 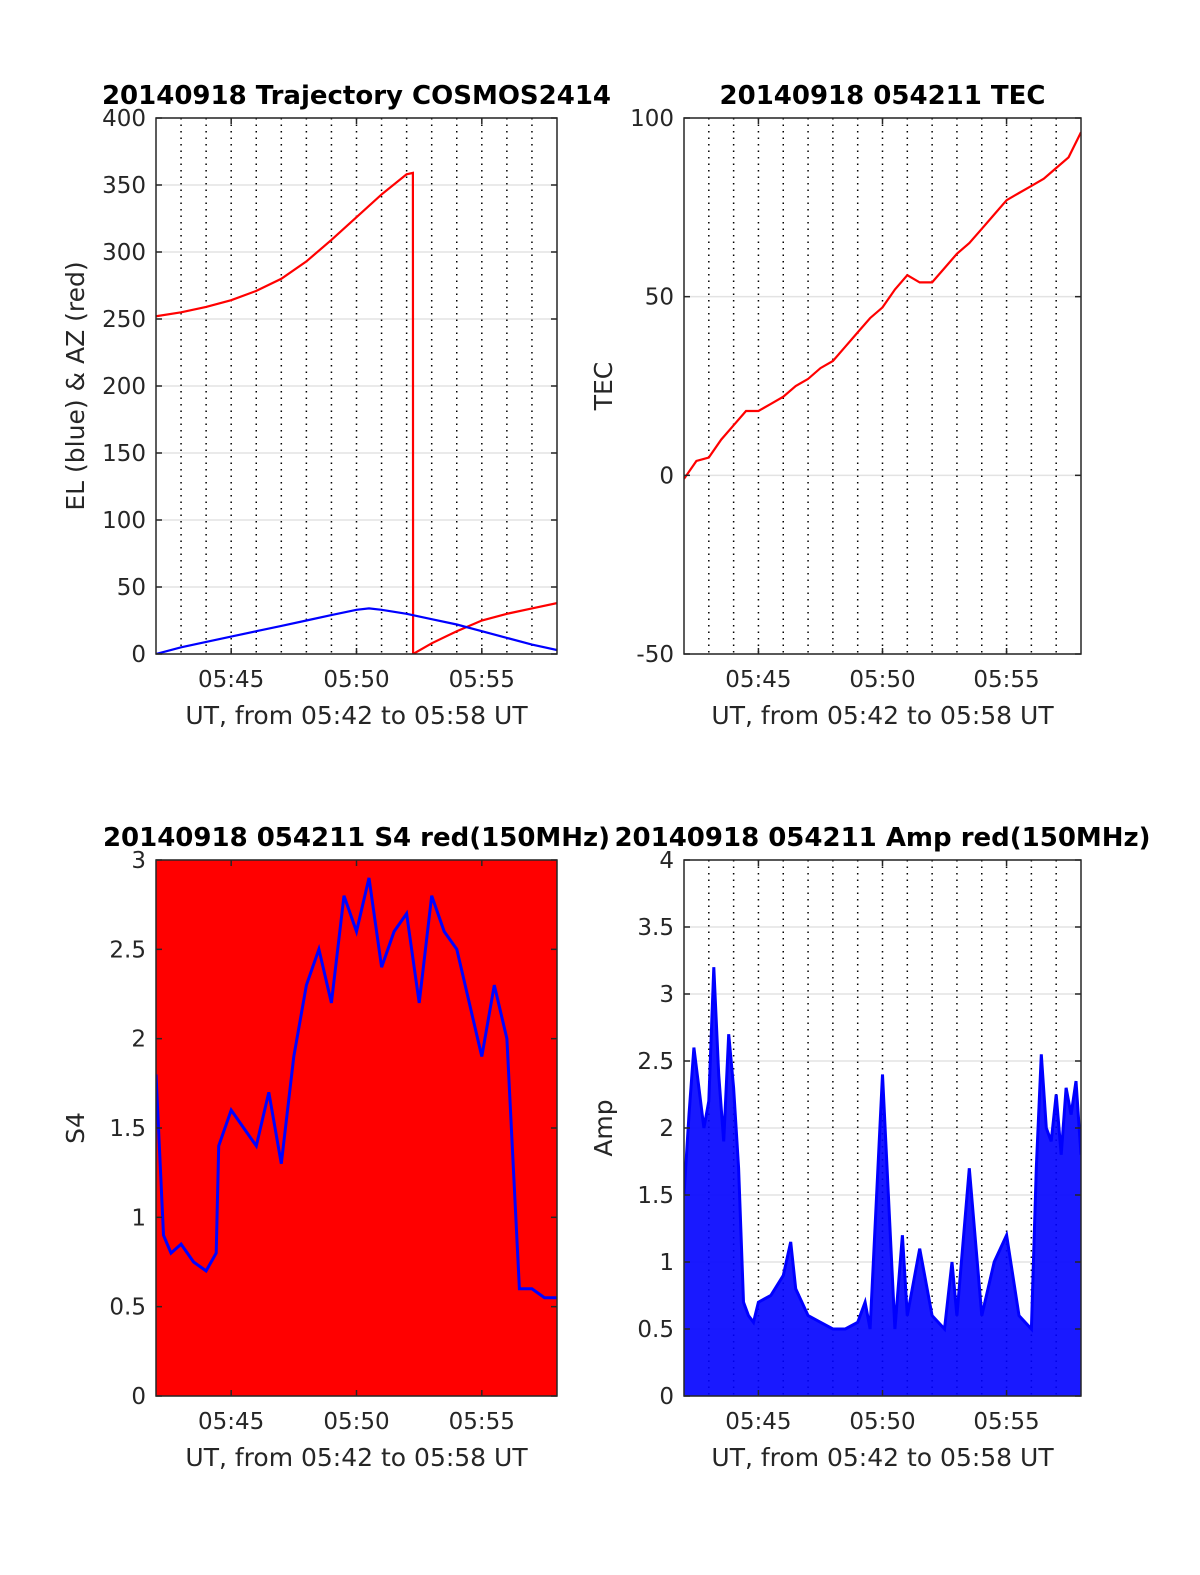 What do you see at coordinates (1006, 680) in the screenshot?
I see `tec-xtick-label-2: 05:55` at bounding box center [1006, 680].